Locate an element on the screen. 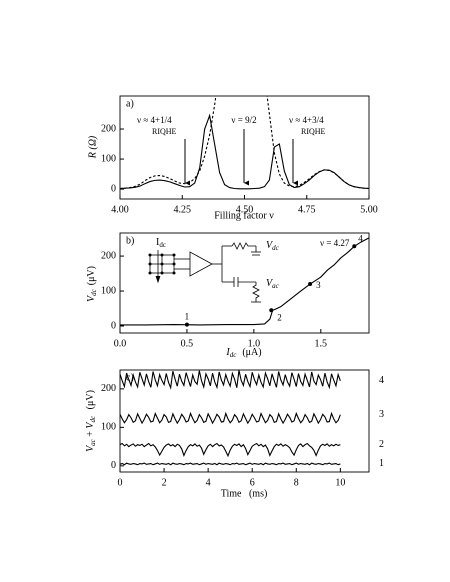 The width and height of the screenshot is (450, 582). x-axis-label: Time (ms) is located at coordinates (244, 493).